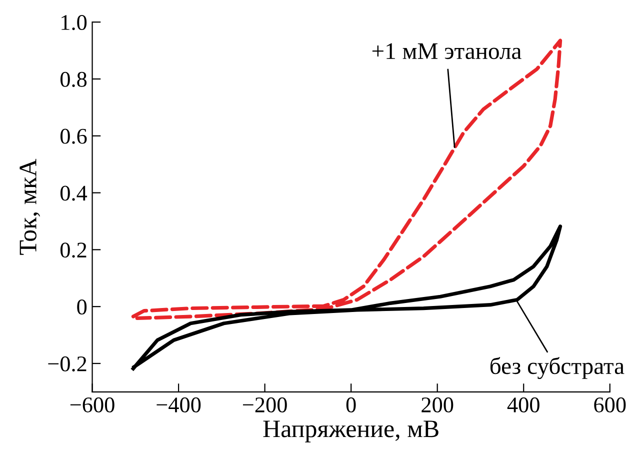  What do you see at coordinates (610, 404) in the screenshot?
I see `x-tick-label: 600` at bounding box center [610, 404].